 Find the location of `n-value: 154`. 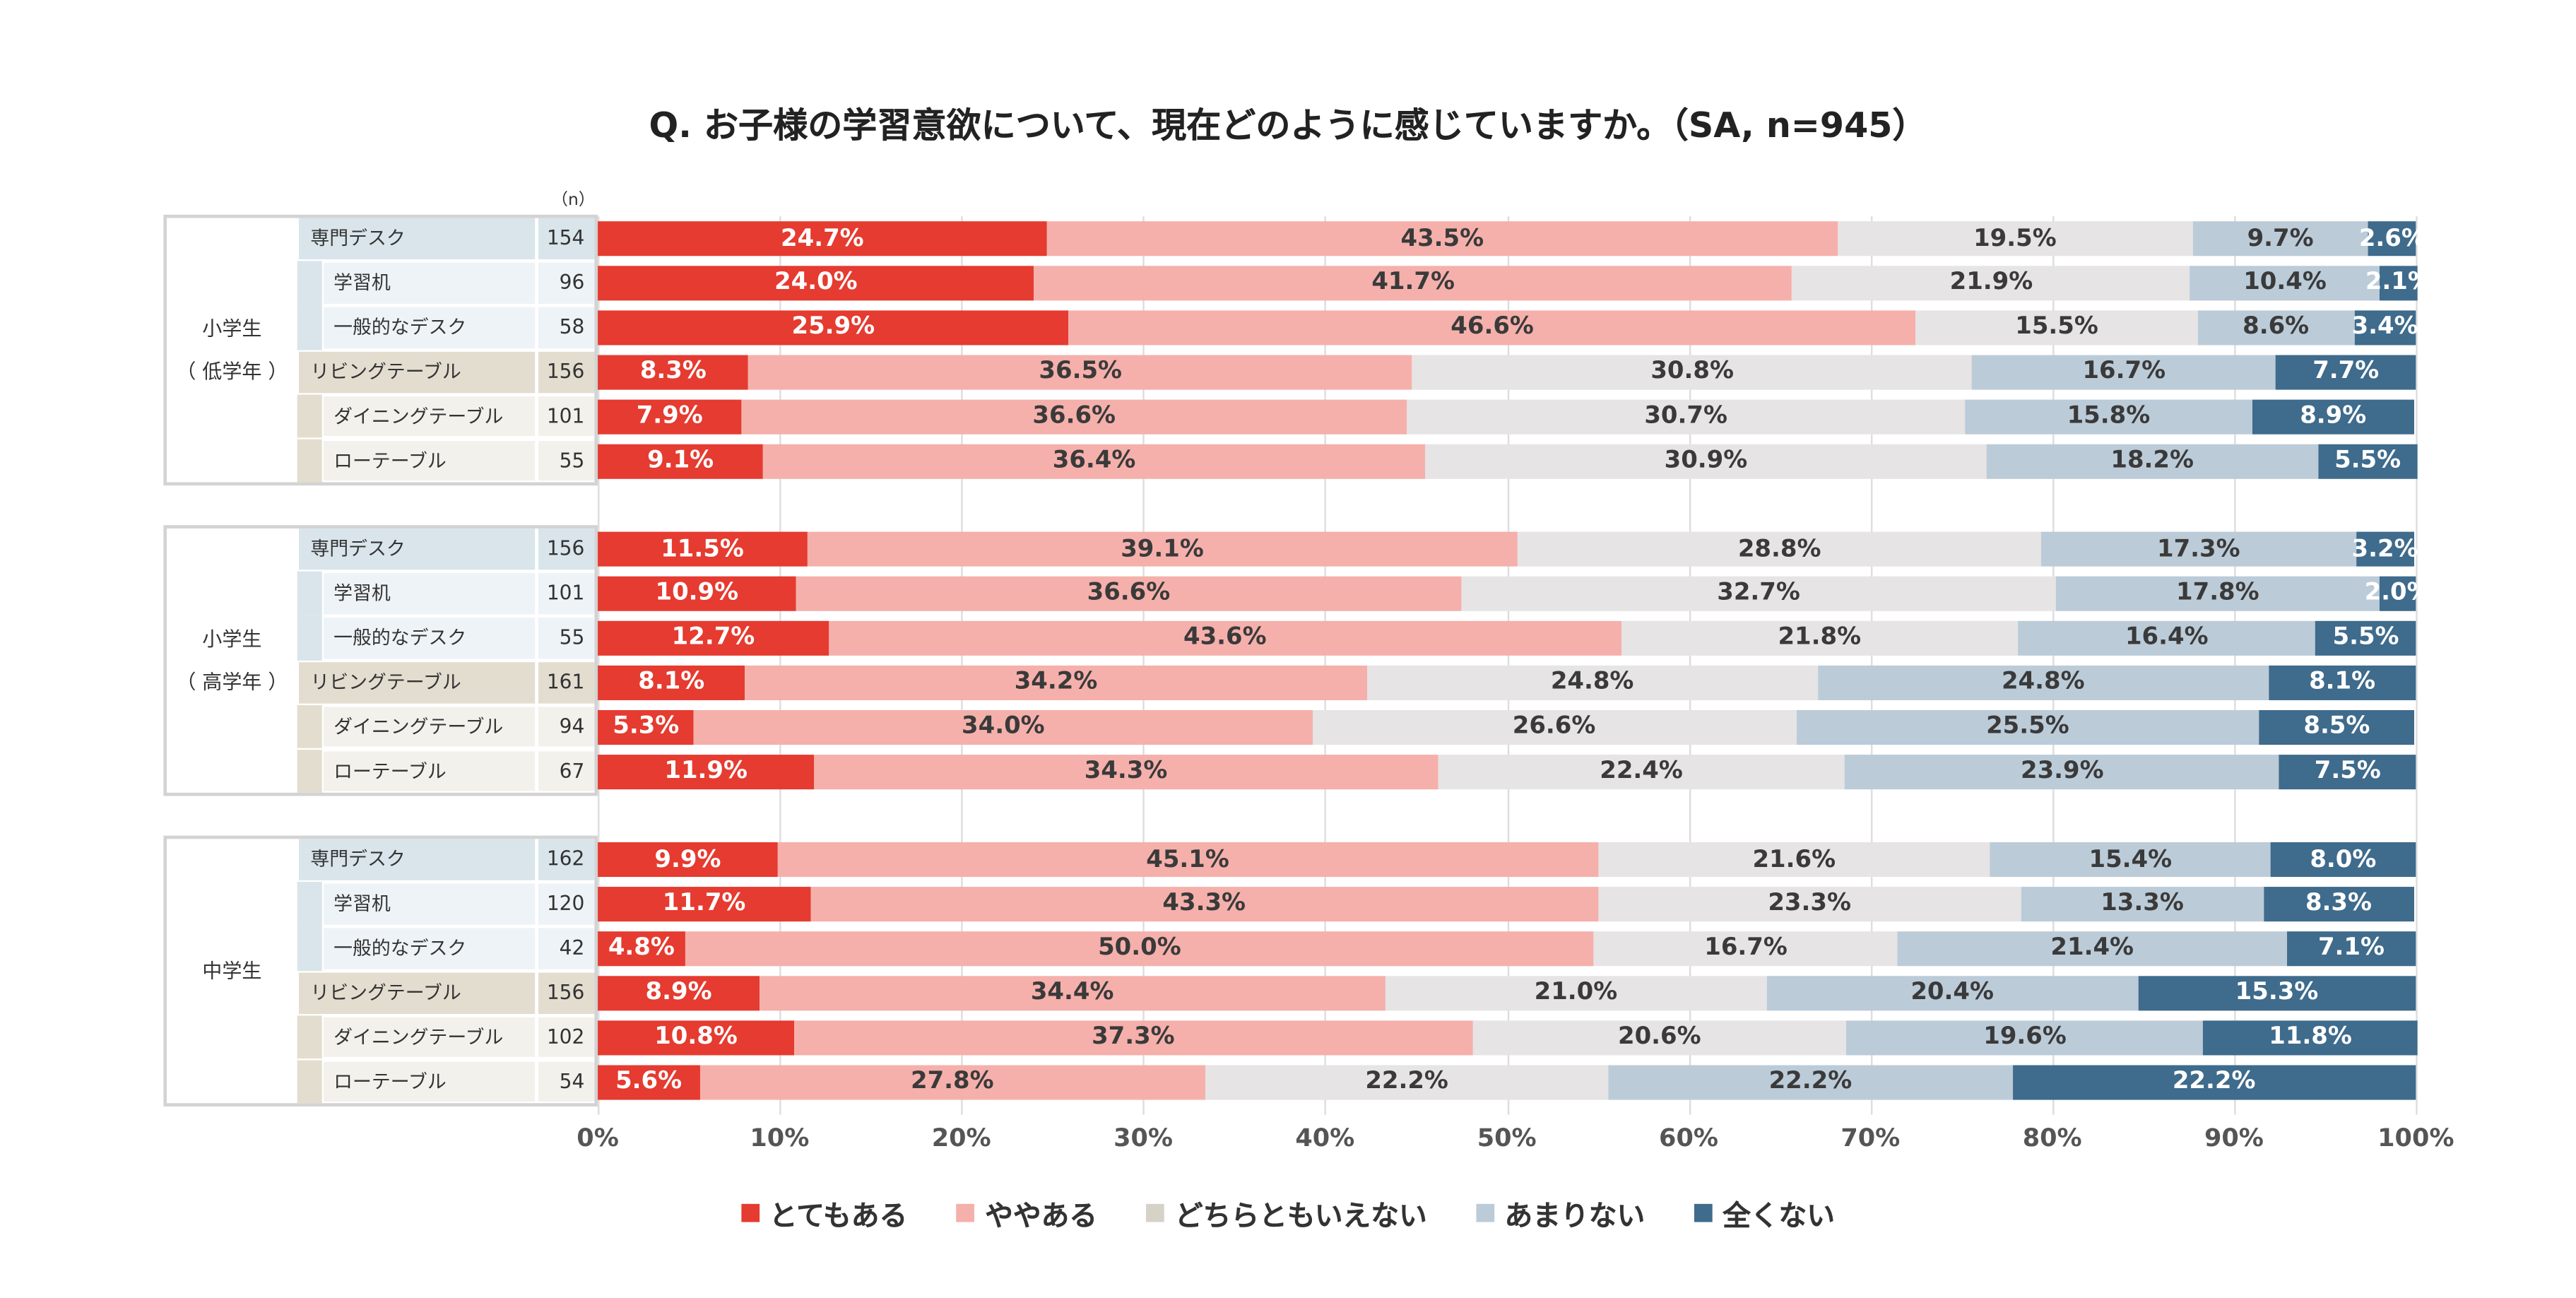

n-value: 154 is located at coordinates (566, 238).